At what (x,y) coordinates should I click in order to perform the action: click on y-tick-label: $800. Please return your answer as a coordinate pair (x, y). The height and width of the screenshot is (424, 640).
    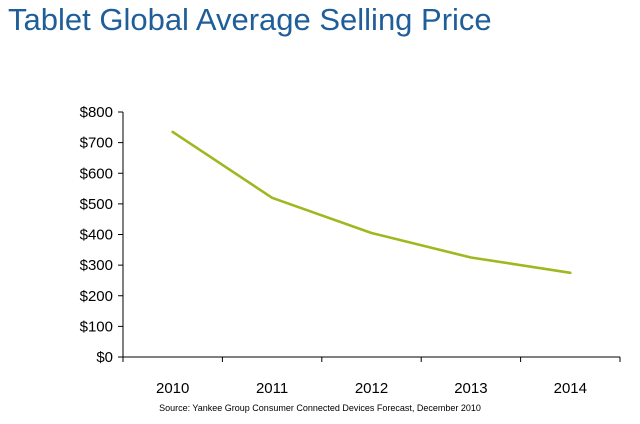
    Looking at the image, I should click on (96, 112).